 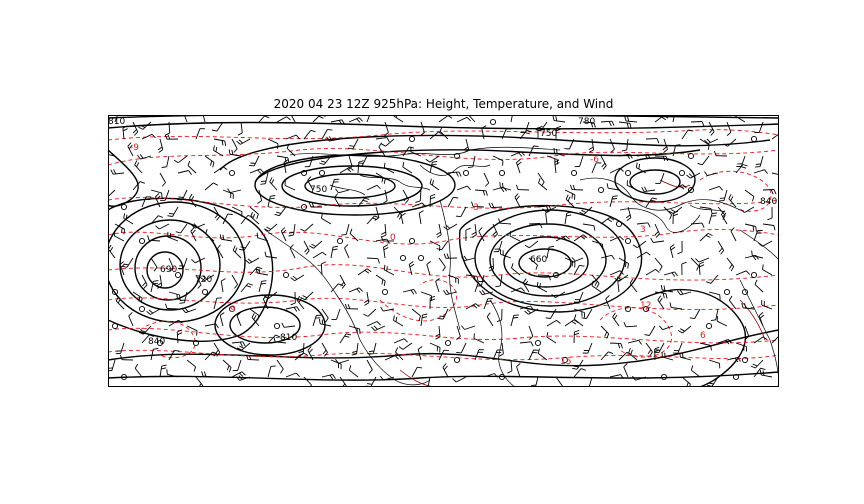 I want to click on temperature-label: 12, so click(x=645, y=306).